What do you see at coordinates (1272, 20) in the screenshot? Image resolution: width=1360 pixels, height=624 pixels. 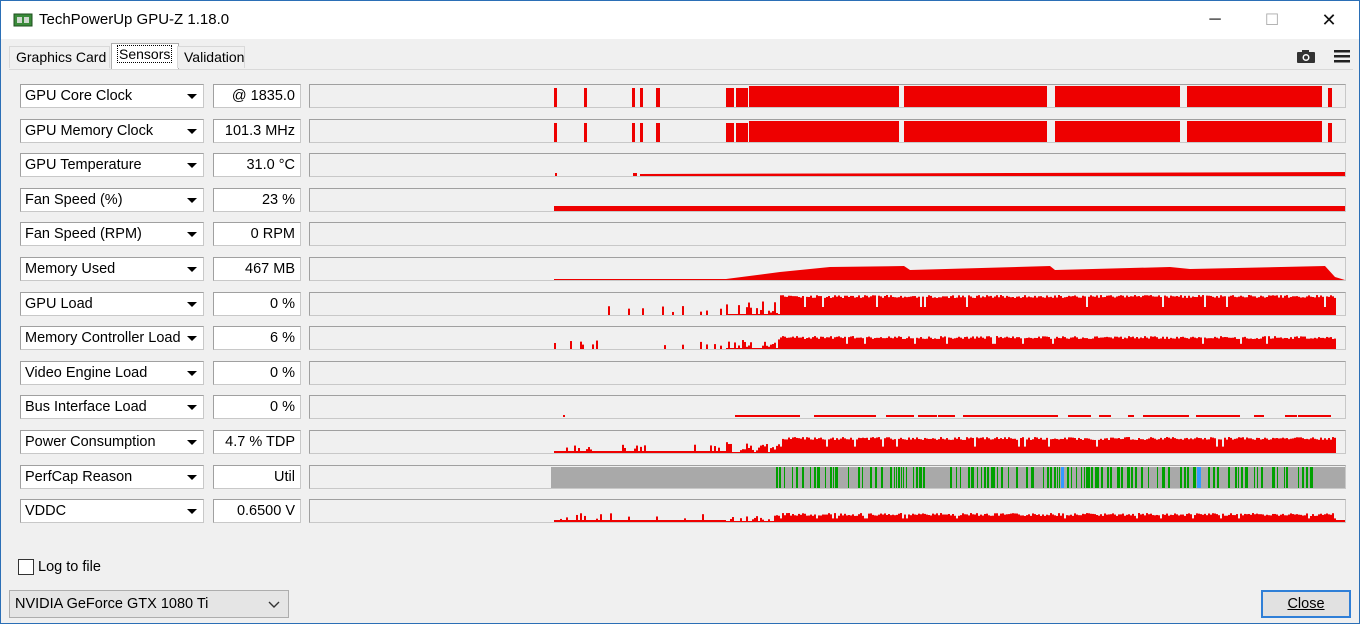 I see `maximize-button: ☐` at bounding box center [1272, 20].